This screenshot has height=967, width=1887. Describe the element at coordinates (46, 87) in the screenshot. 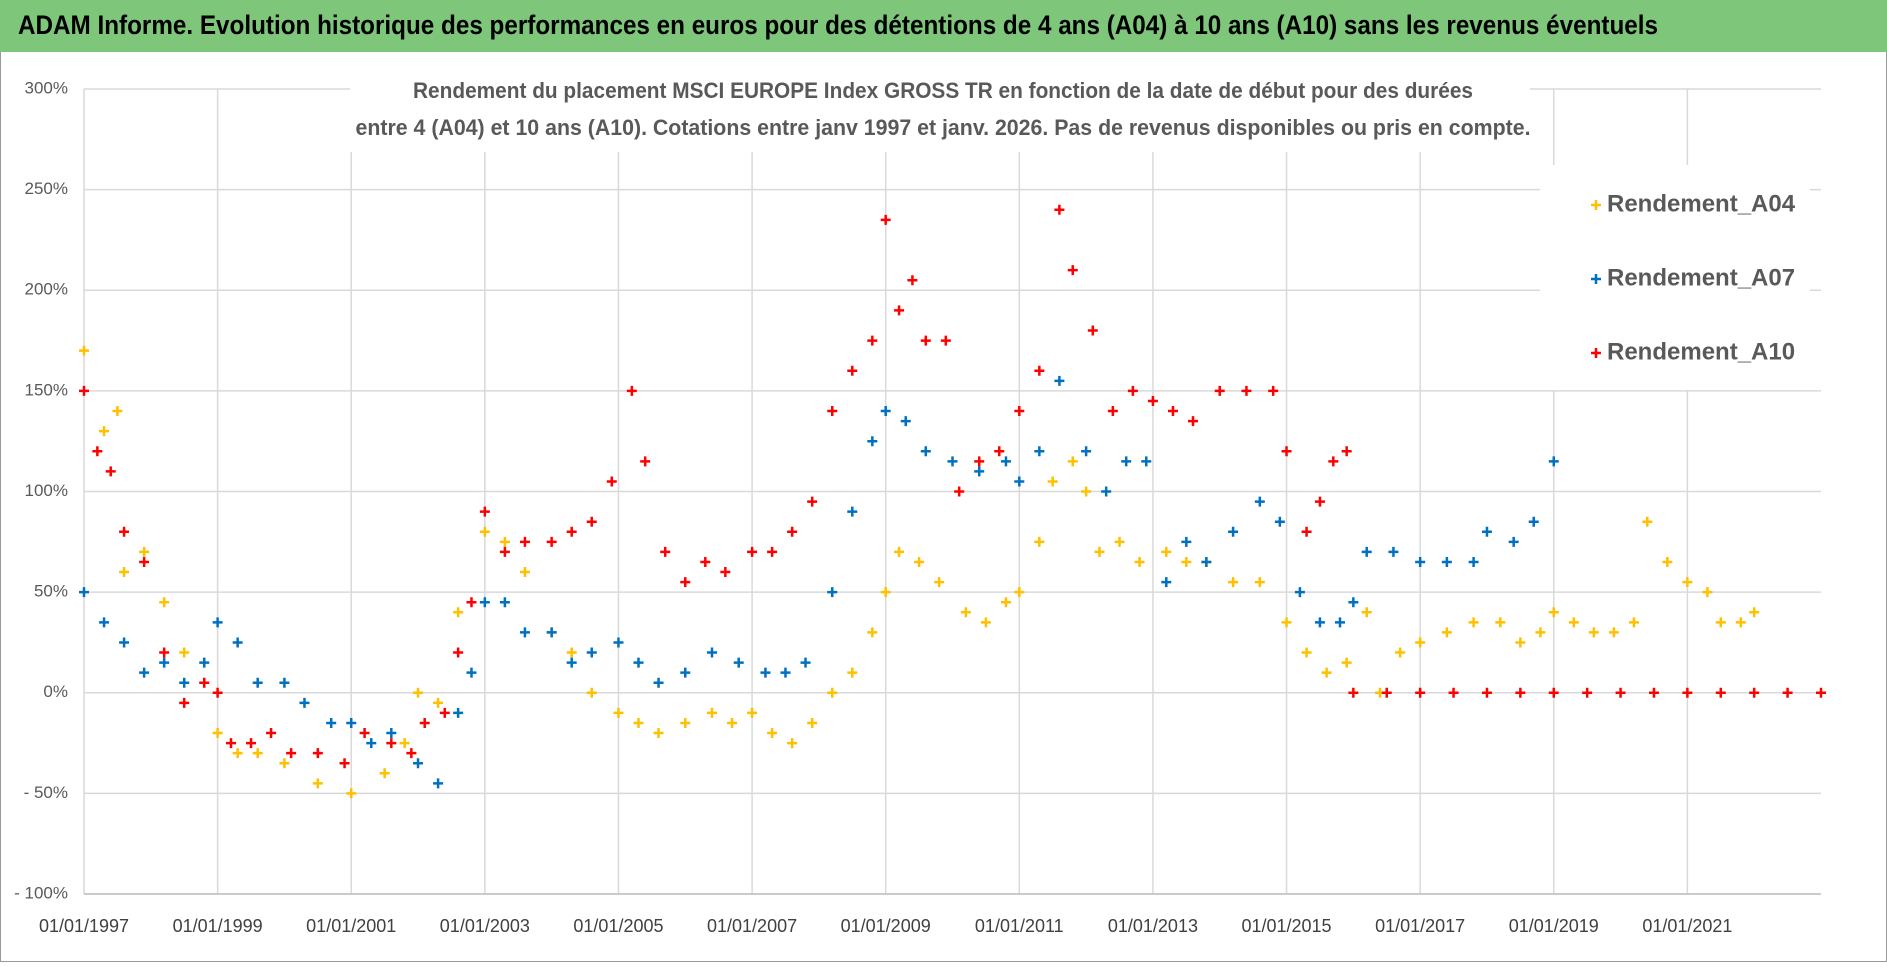

I see `y-tick-label: 300%` at that location.